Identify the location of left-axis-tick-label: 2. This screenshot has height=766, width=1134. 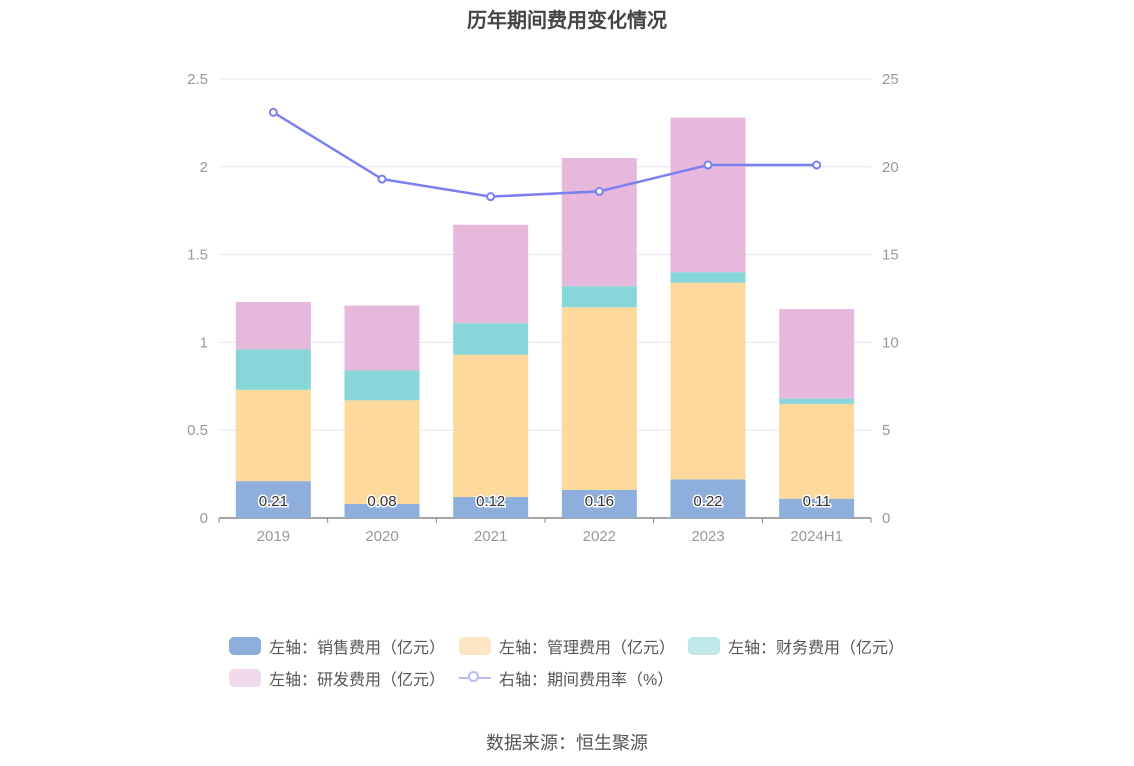
(204, 167).